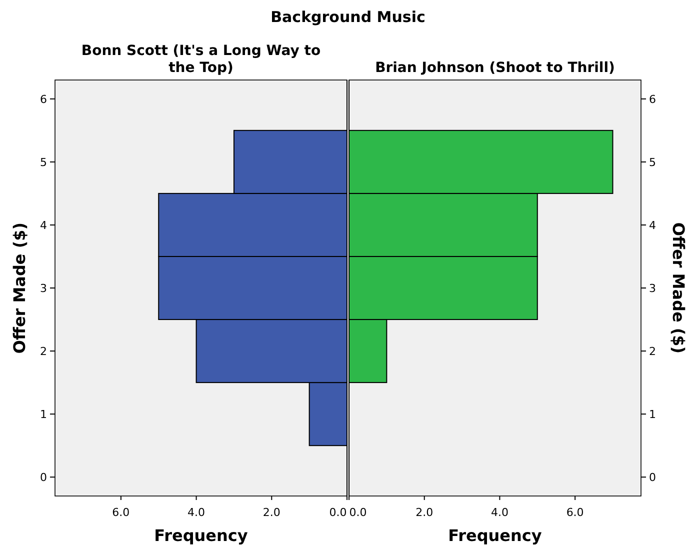  Describe the element at coordinates (495, 68) in the screenshot. I see `chart-subtitle: Brian Johnson (Shoot to Thrill)` at that location.